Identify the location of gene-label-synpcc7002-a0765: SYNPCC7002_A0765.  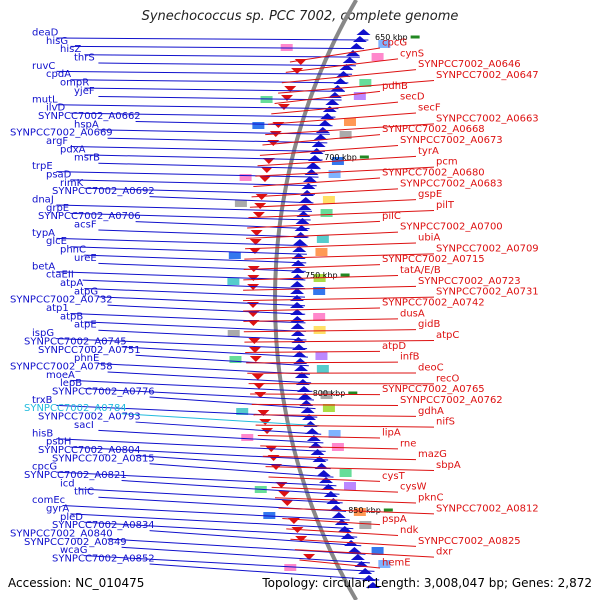
(433, 389).